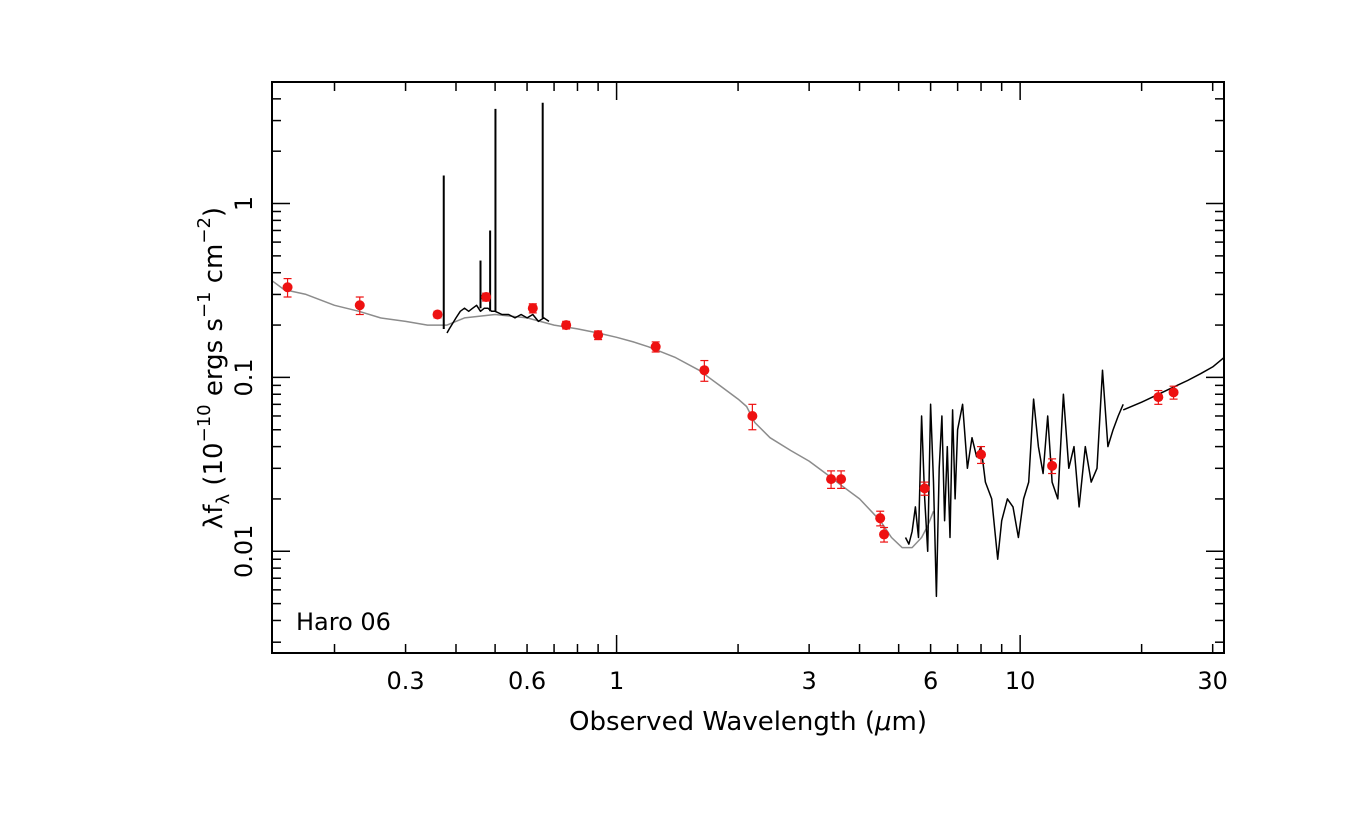 Image resolution: width=1361 pixels, height=817 pixels. What do you see at coordinates (1014, 483) in the screenshot?
I see `ir-spectrum-line` at bounding box center [1014, 483].